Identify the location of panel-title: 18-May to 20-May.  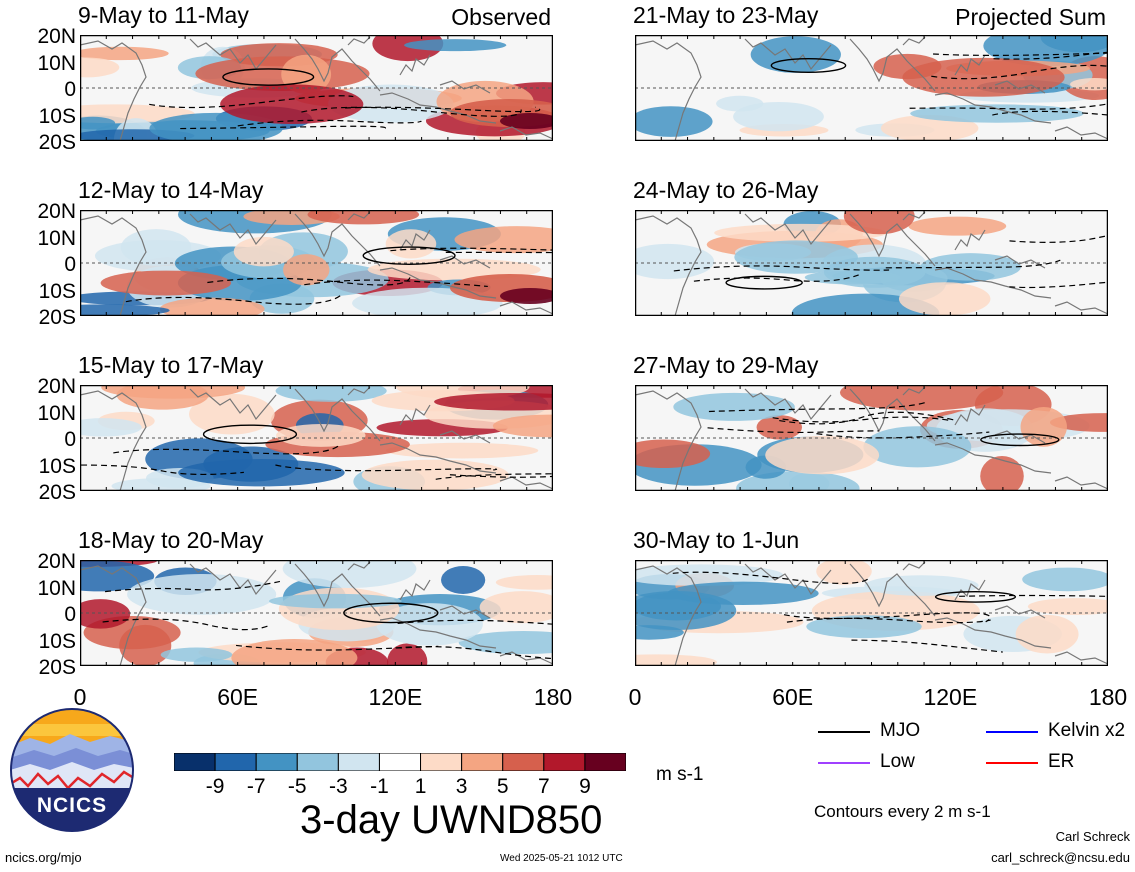
(171, 540).